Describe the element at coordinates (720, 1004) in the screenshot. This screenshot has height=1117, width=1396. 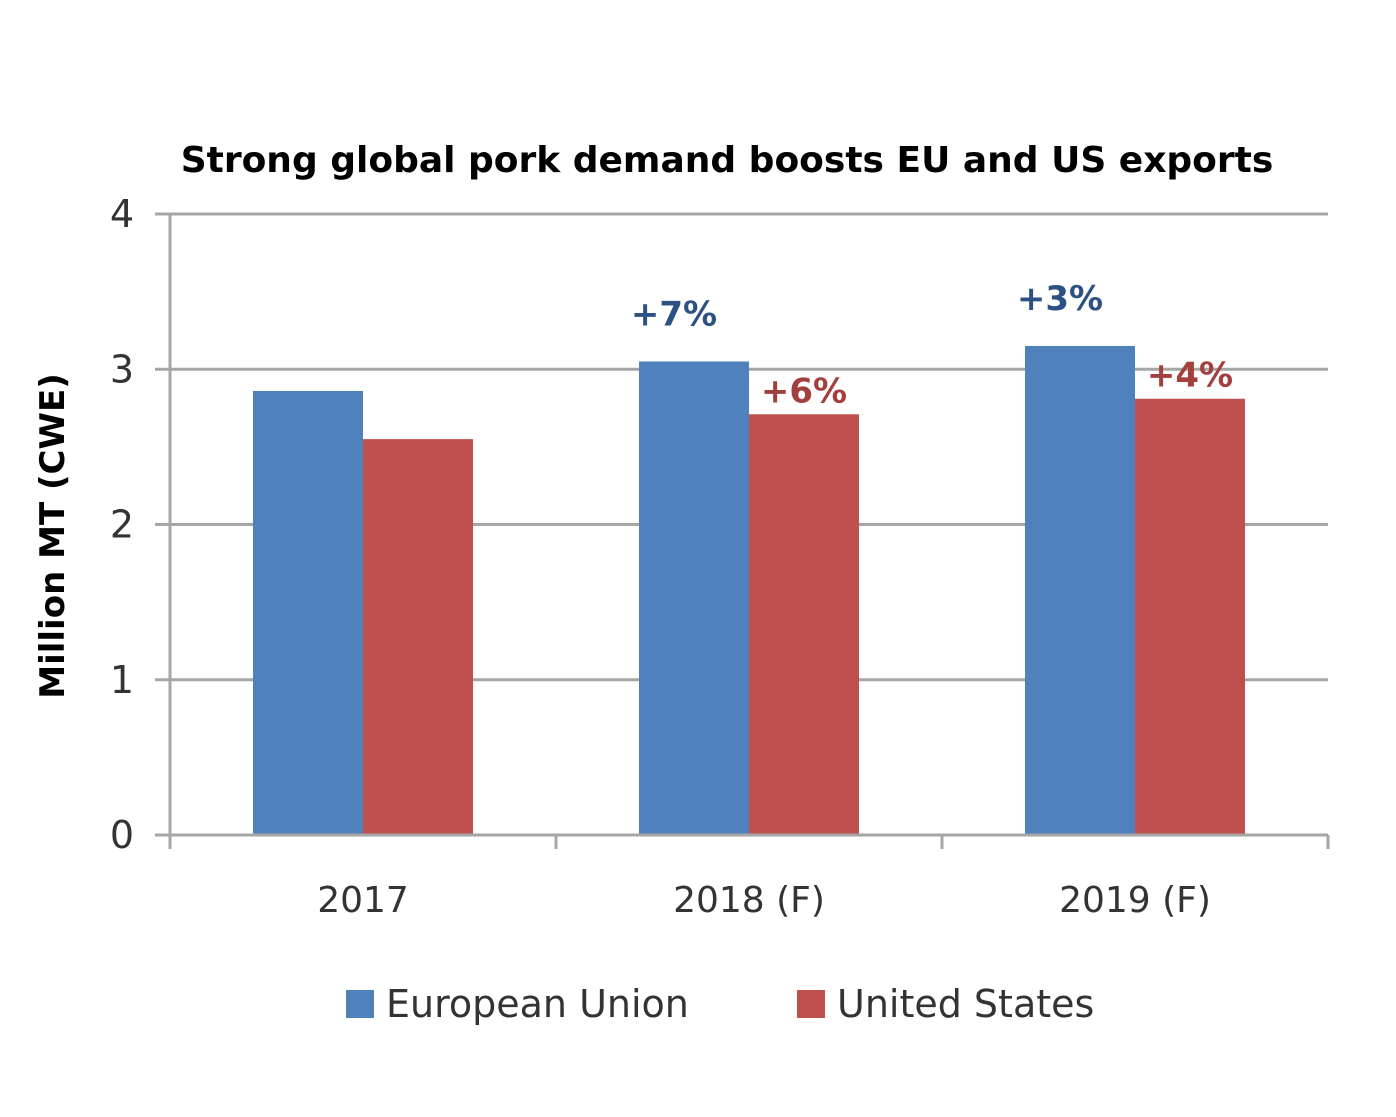
I see `legend: European Union United States` at that location.